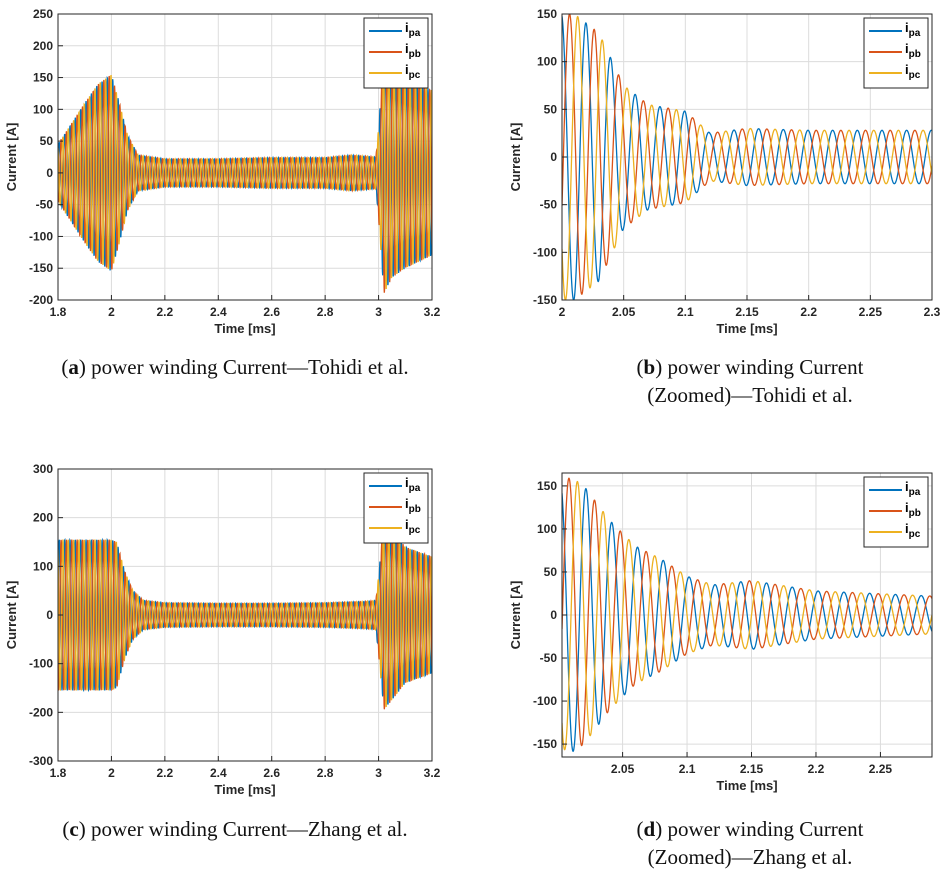 Image resolution: width=943 pixels, height=878 pixels. What do you see at coordinates (74, 829) in the screenshot?
I see `caption-c-letter: c` at bounding box center [74, 829].